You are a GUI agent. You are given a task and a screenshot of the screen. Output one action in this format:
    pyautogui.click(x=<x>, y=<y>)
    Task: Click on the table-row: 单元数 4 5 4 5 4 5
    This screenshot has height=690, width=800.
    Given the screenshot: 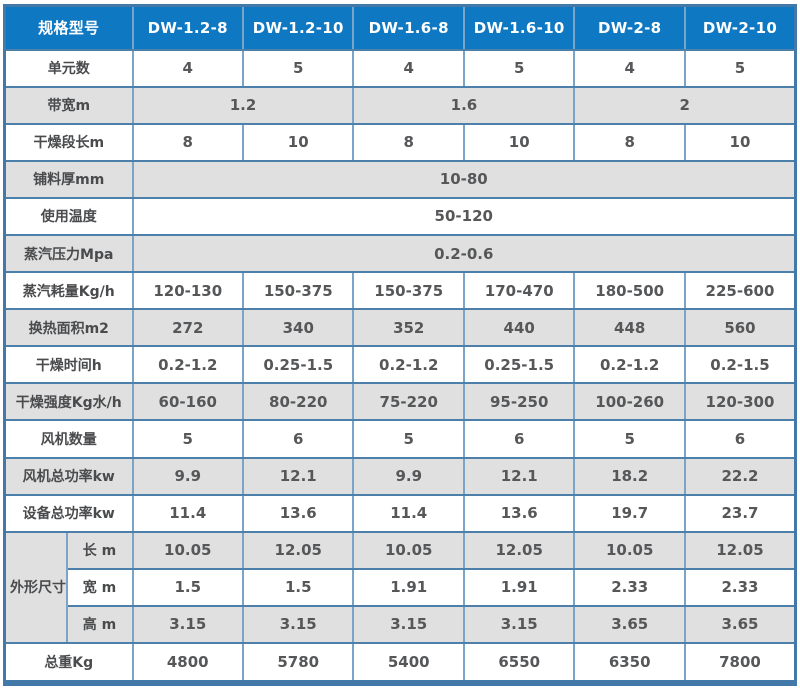 What is the action you would take?
    pyautogui.click(x=400, y=68)
    